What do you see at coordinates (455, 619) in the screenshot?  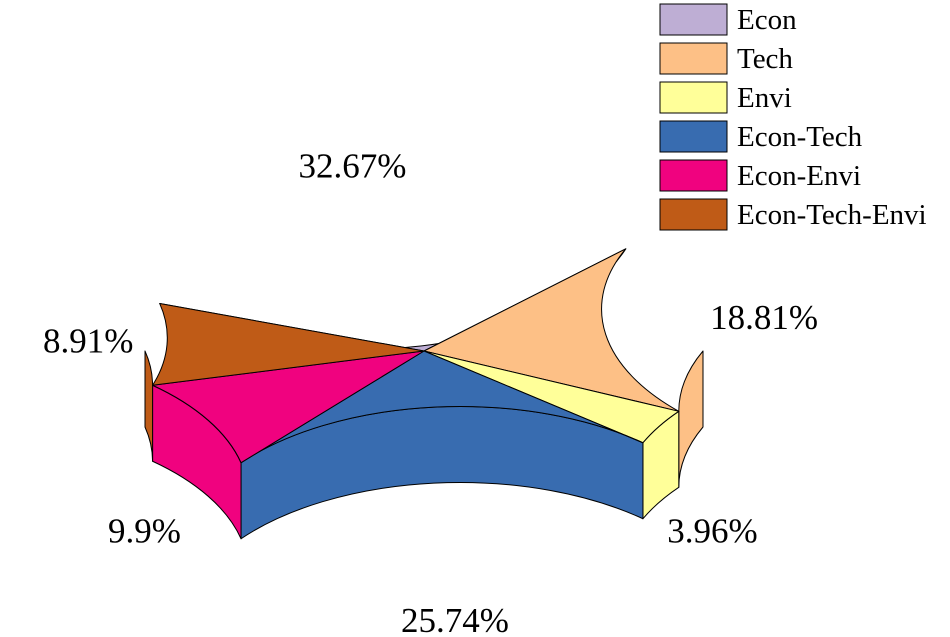 I see `slice-label-econ-tech: 25.74%` at bounding box center [455, 619].